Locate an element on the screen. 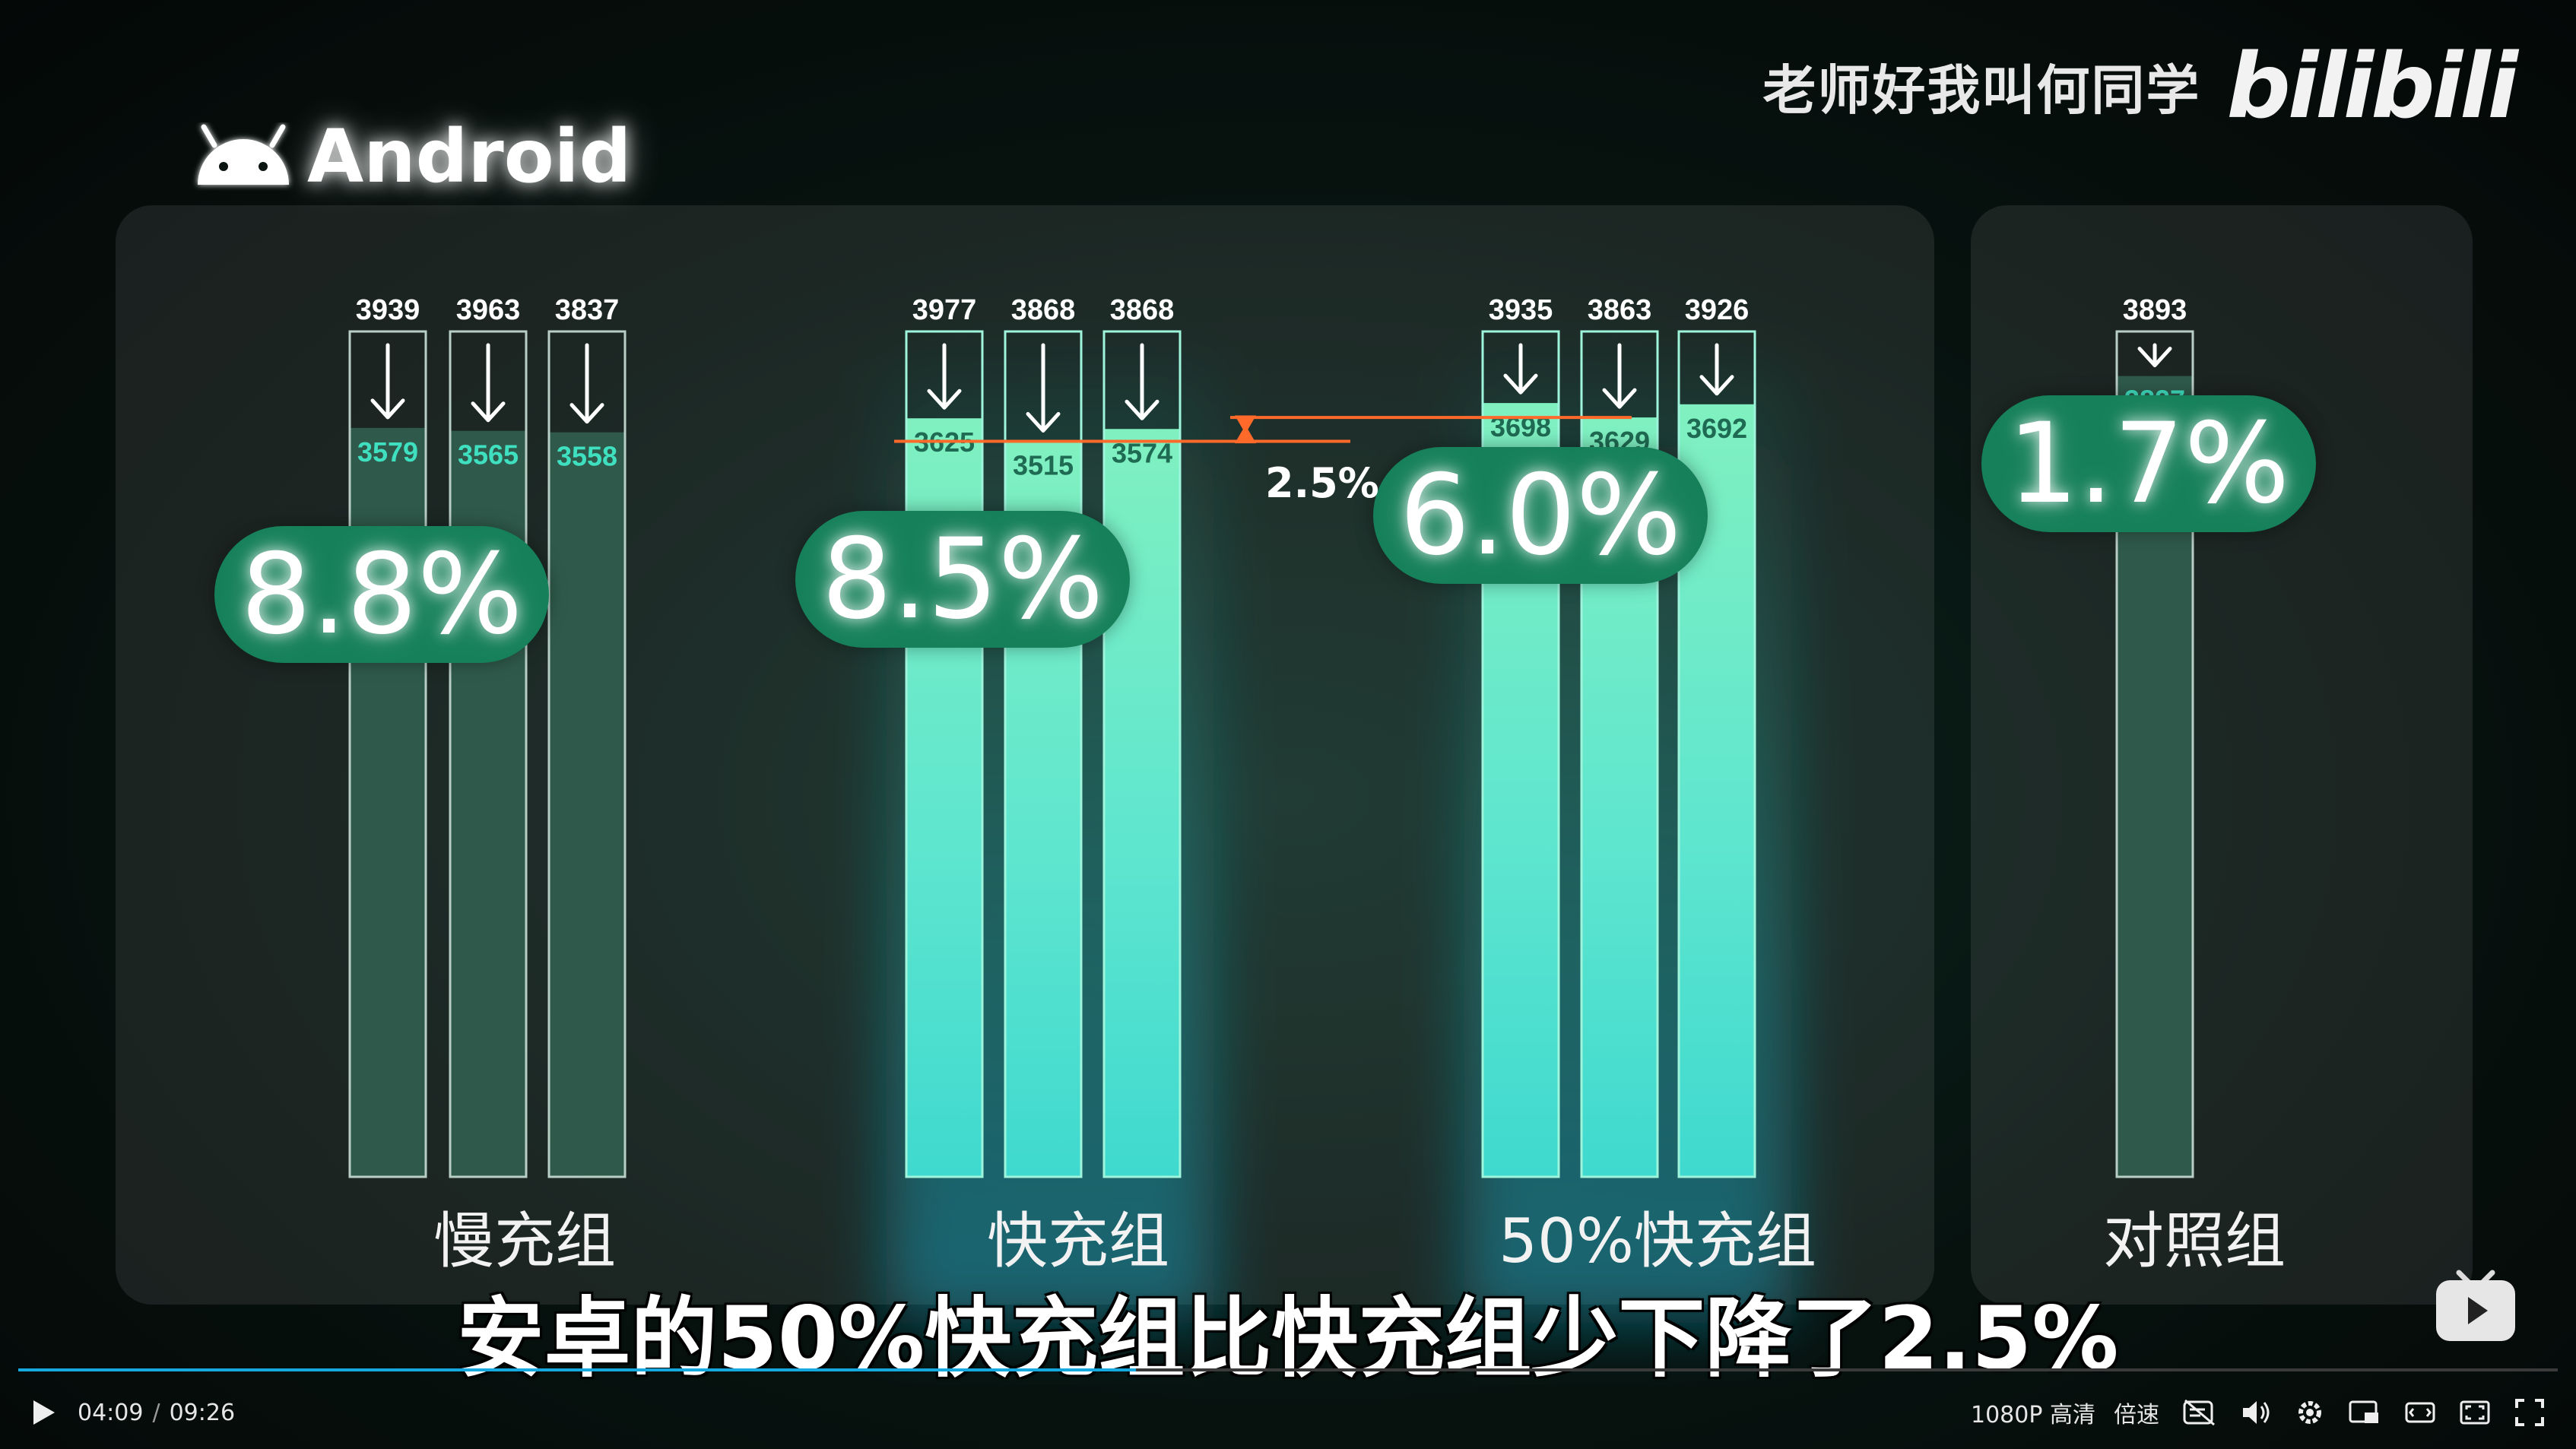  volume-icon is located at coordinates (2256, 1412).